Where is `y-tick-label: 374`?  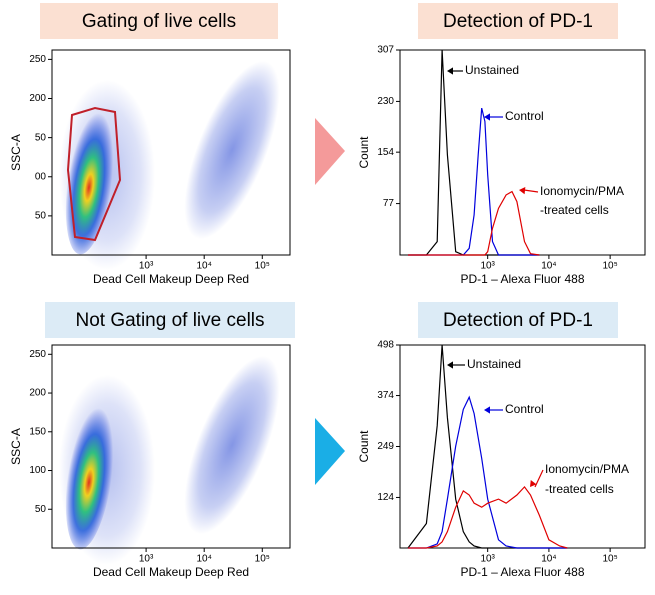
y-tick-label: 374 is located at coordinates (385, 395).